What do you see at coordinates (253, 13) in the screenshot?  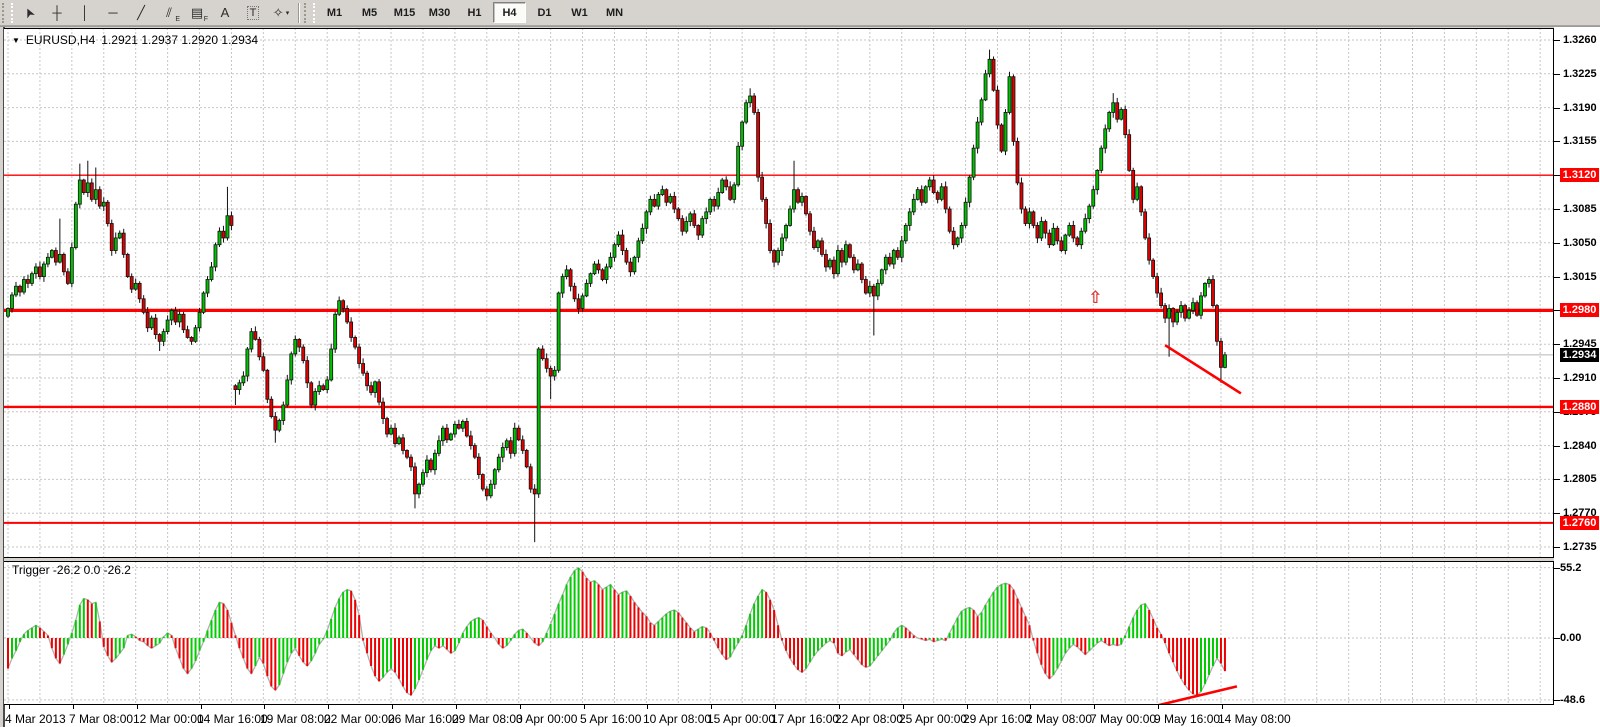 I see `text-label-icon: T` at bounding box center [253, 13].